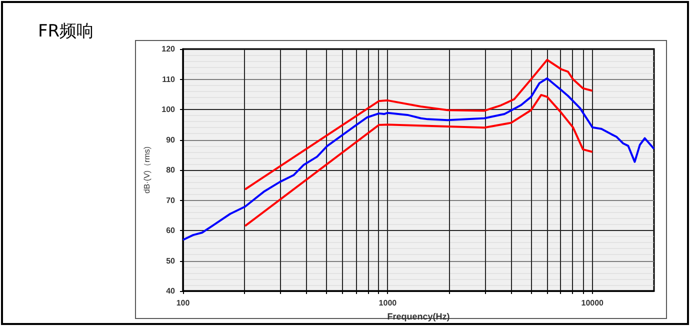 Image resolution: width=690 pixels, height=326 pixels. Describe the element at coordinates (171, 170) in the screenshot. I see `y-tick-label: 80` at that location.